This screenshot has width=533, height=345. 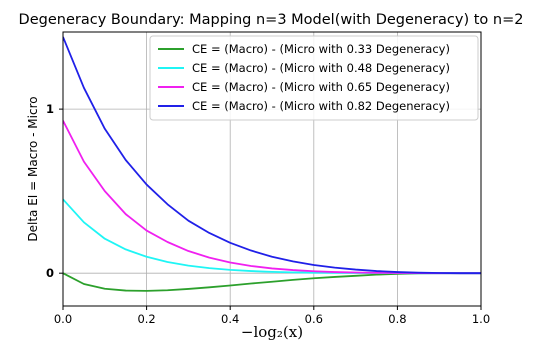 What do you see at coordinates (63, 319) in the screenshot?
I see `x-tick-label: 0.0` at bounding box center [63, 319].